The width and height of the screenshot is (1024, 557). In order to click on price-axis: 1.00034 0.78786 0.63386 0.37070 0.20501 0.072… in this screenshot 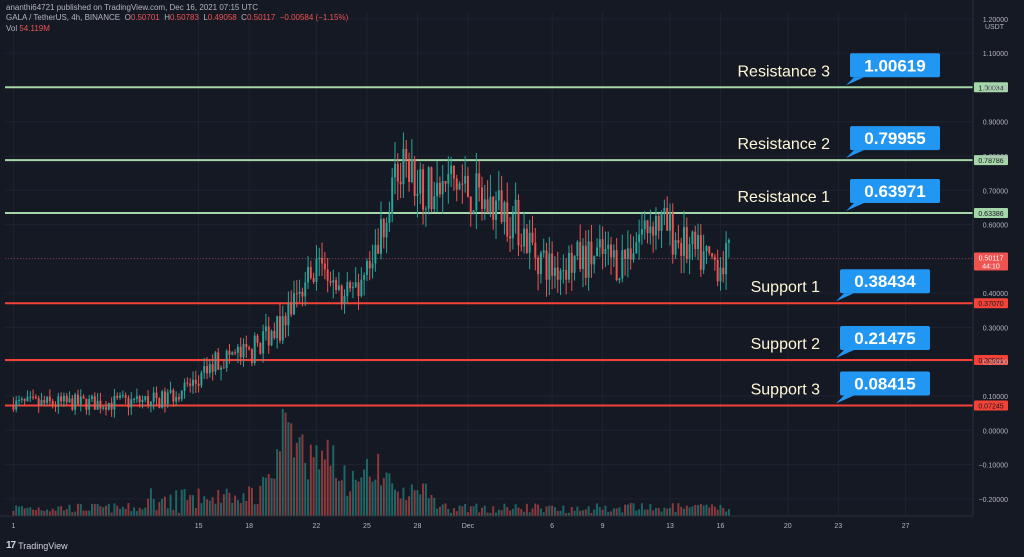, I will do `click(990, 258)`.